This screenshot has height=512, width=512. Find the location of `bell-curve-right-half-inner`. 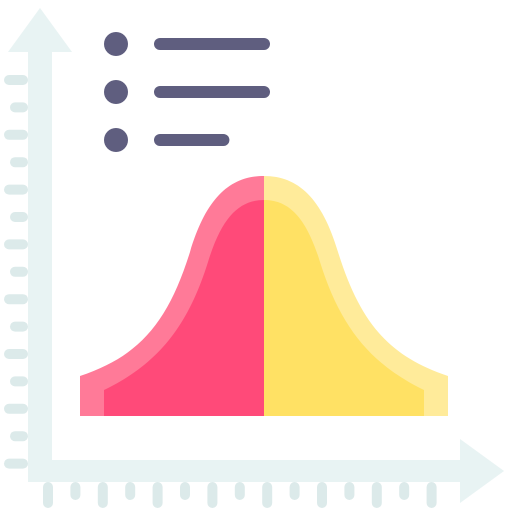

bell-curve-right-half-inner is located at coordinates (344, 308).